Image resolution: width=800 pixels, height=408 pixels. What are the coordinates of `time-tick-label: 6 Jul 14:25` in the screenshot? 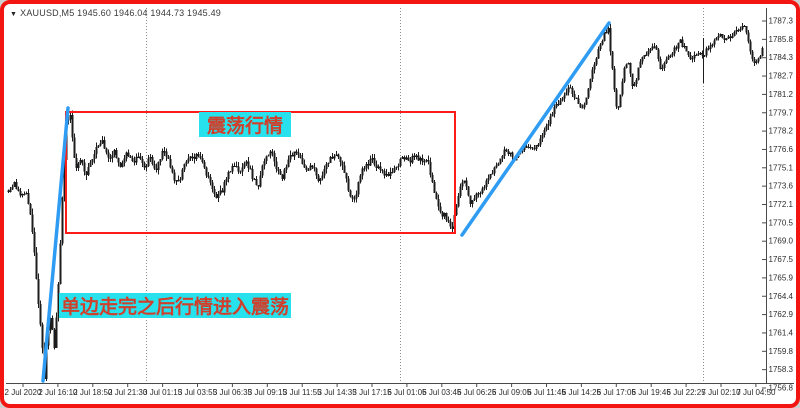 It's located at (582, 392).